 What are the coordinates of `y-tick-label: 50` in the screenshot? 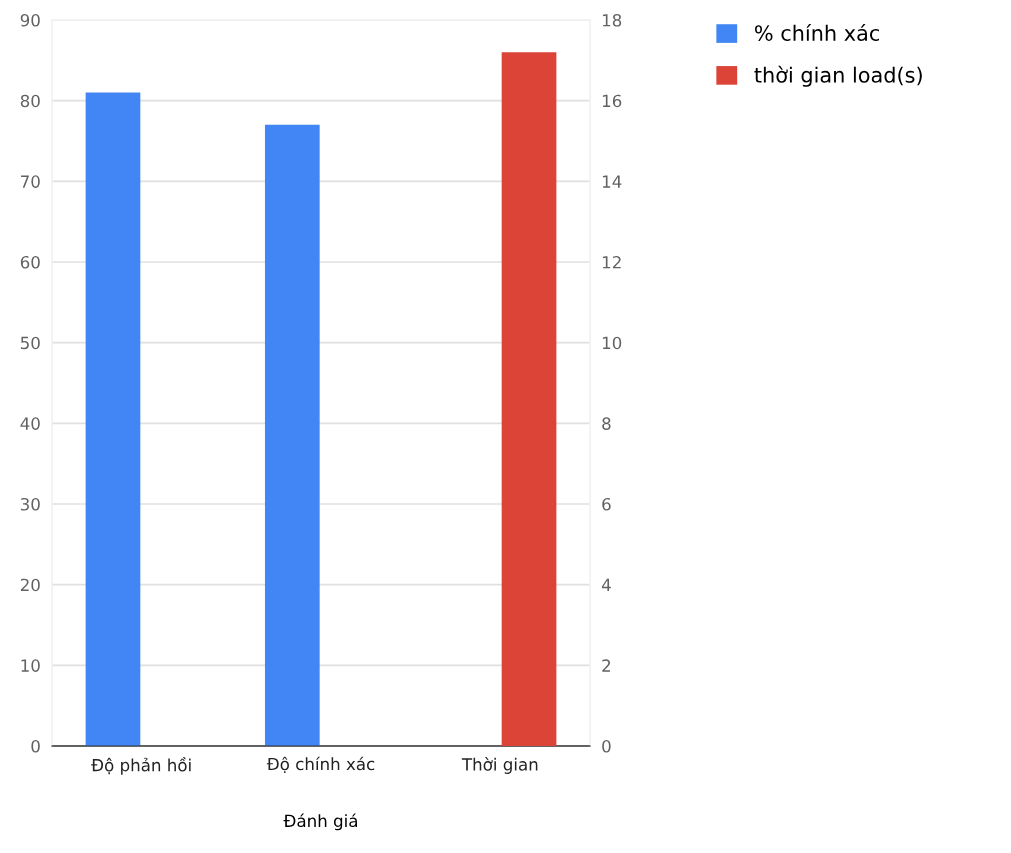 It's located at (30, 343).